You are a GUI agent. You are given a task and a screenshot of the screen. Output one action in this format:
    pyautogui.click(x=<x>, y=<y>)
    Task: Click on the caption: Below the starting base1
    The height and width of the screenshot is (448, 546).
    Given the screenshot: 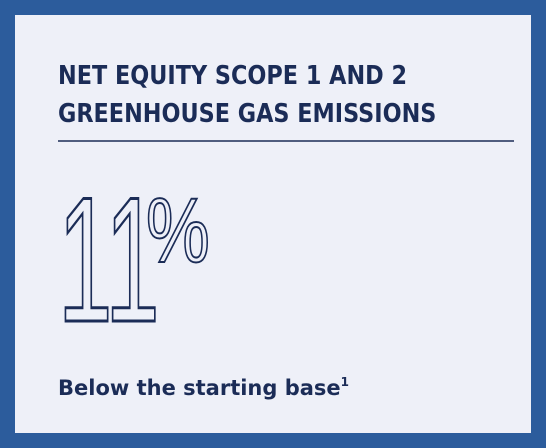 What is the action you would take?
    pyautogui.click(x=203, y=387)
    